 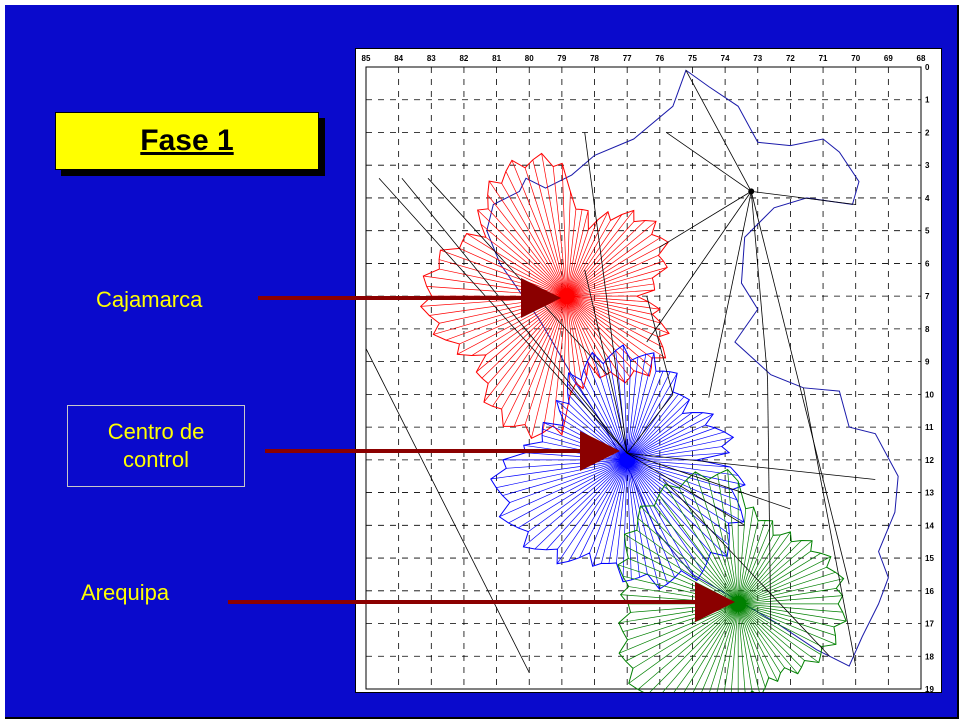 I want to click on station-marker, so click(x=751, y=191).